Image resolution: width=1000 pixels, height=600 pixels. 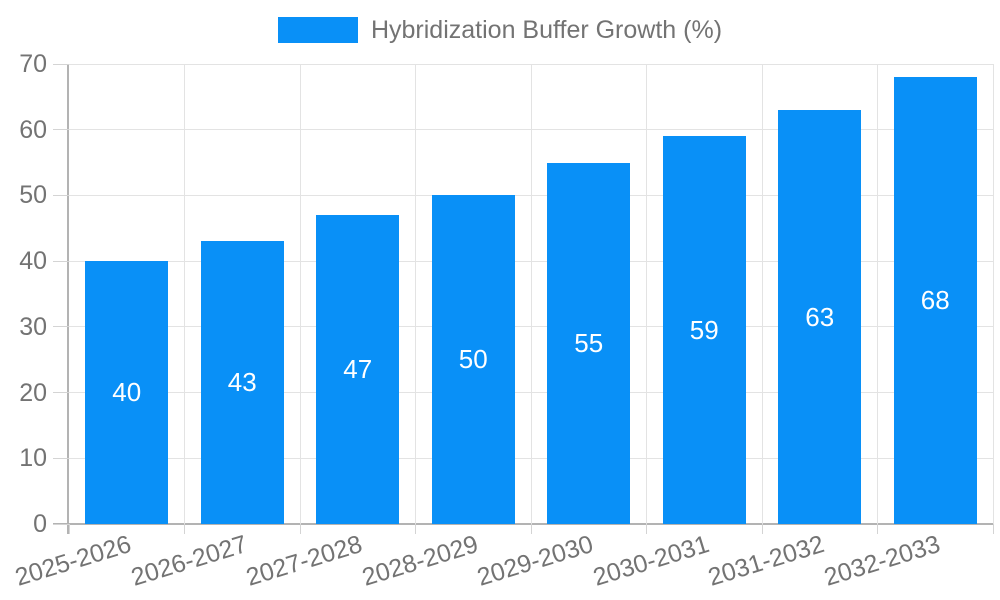 What do you see at coordinates (73, 561) in the screenshot?
I see `x-axis-tick-label: 2025-2026` at bounding box center [73, 561].